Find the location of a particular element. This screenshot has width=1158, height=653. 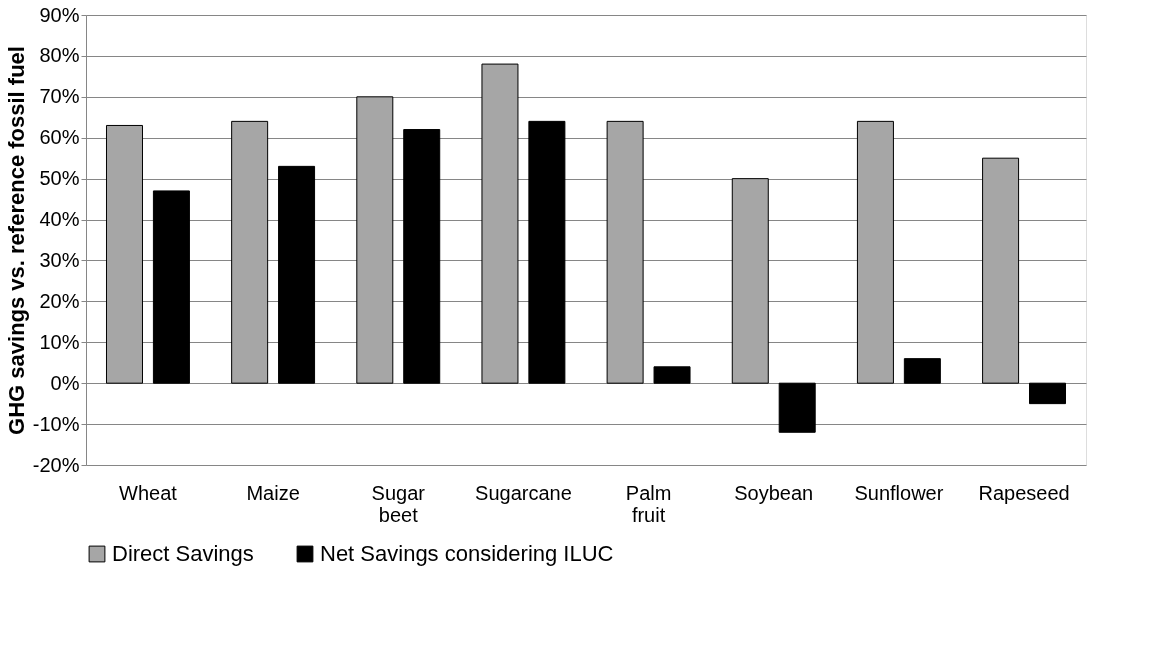

y-tick-label: 70% is located at coordinates (59, 96).